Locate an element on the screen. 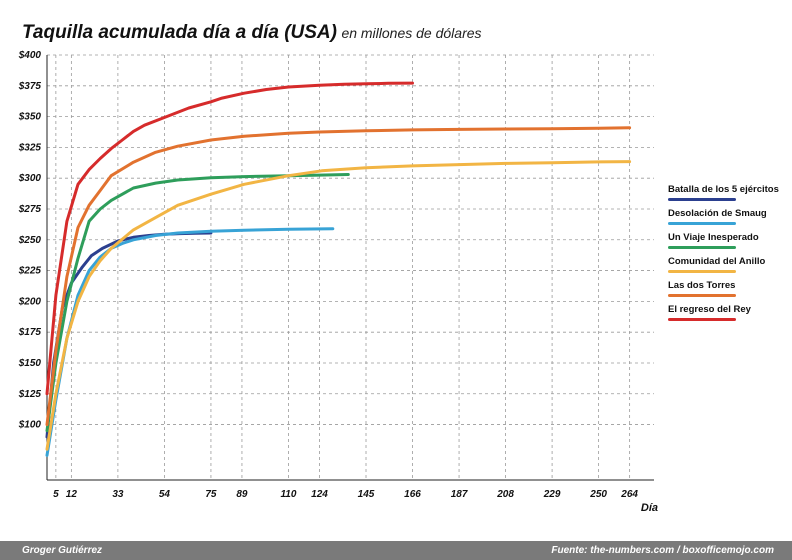  x-tick-label: 110 is located at coordinates (288, 494).